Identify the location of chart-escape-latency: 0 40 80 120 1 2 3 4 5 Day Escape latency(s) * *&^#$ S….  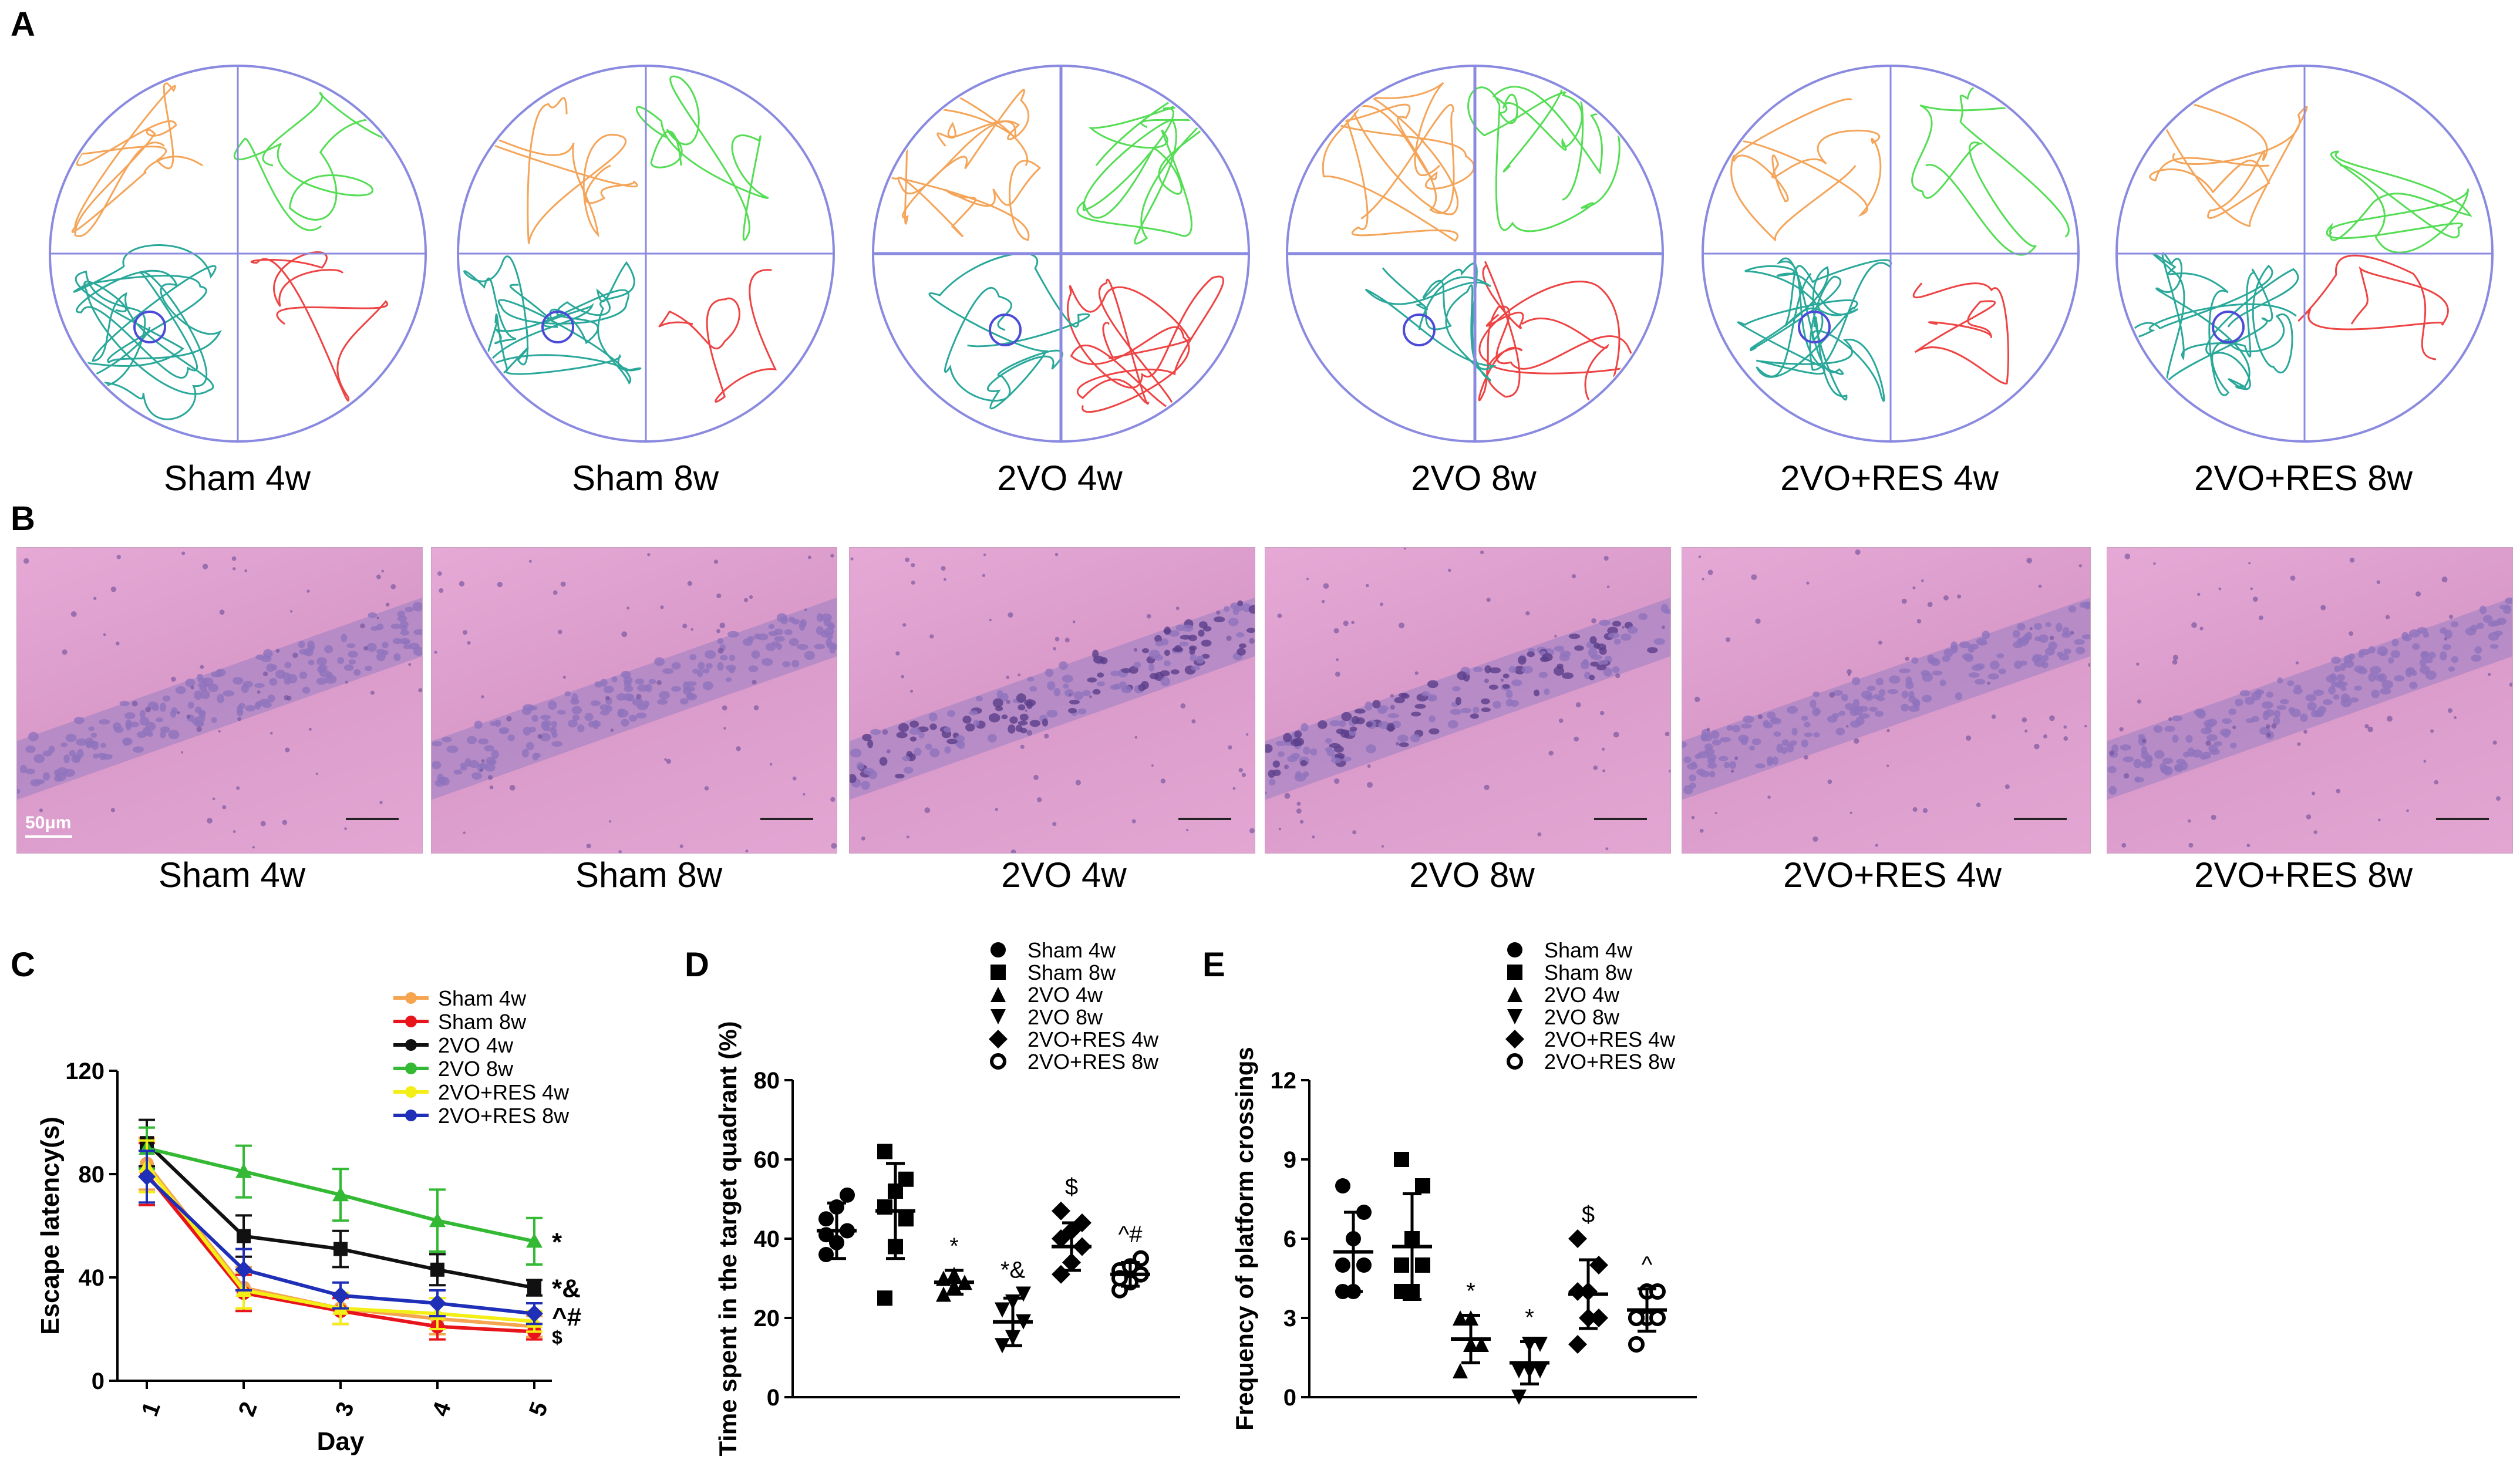
(308, 1221).